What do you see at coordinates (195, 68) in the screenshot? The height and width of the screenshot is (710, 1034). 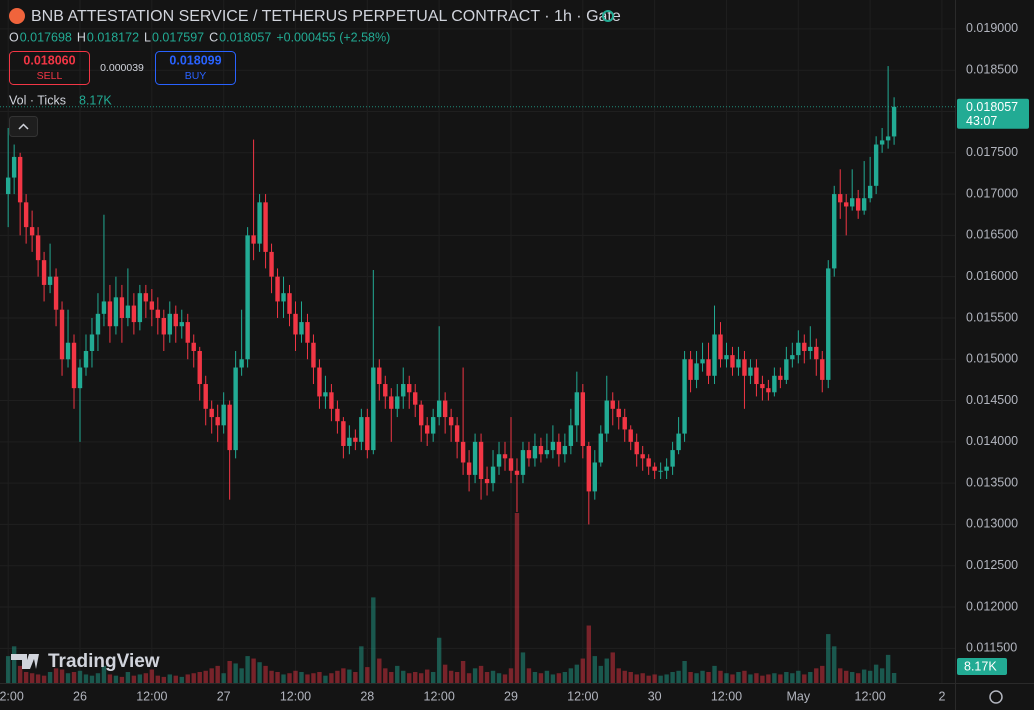 I see `buy-button` at bounding box center [195, 68].